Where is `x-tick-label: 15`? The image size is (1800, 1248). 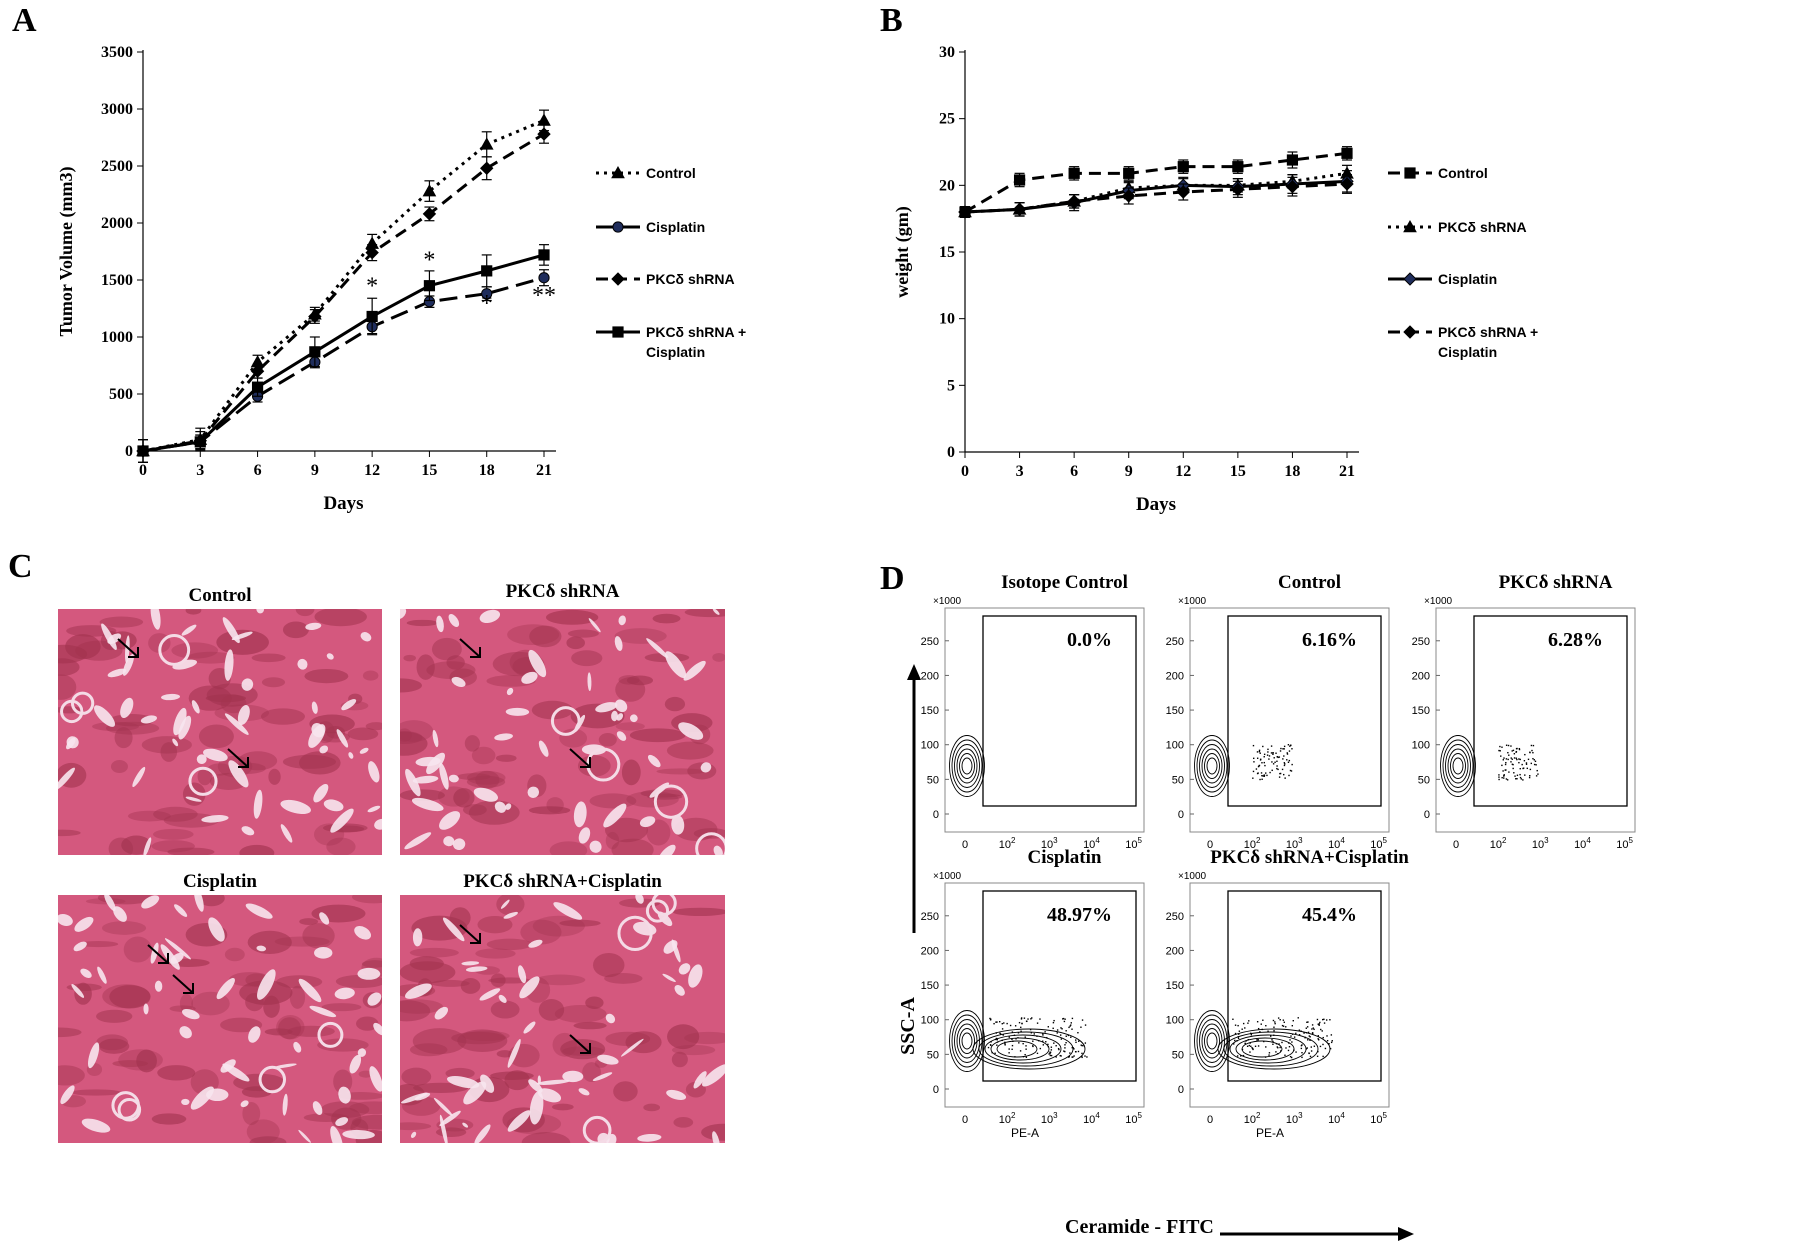
x-tick-label: 15 is located at coordinates (429, 470).